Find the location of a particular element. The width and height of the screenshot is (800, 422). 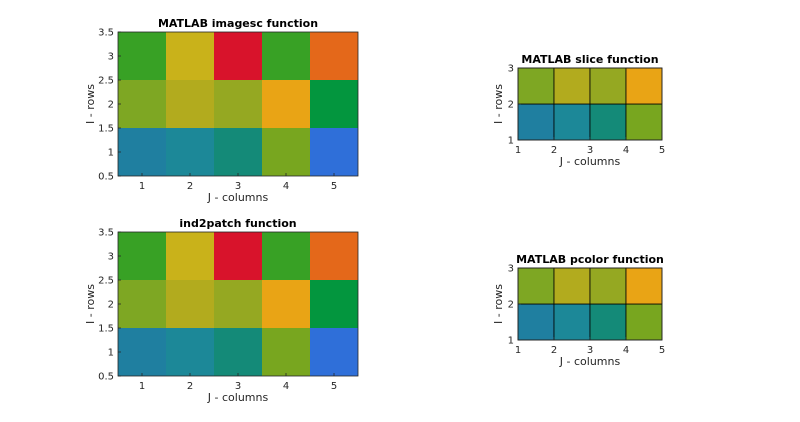

chart-title: MATLAB imagesc function is located at coordinates (238, 23).